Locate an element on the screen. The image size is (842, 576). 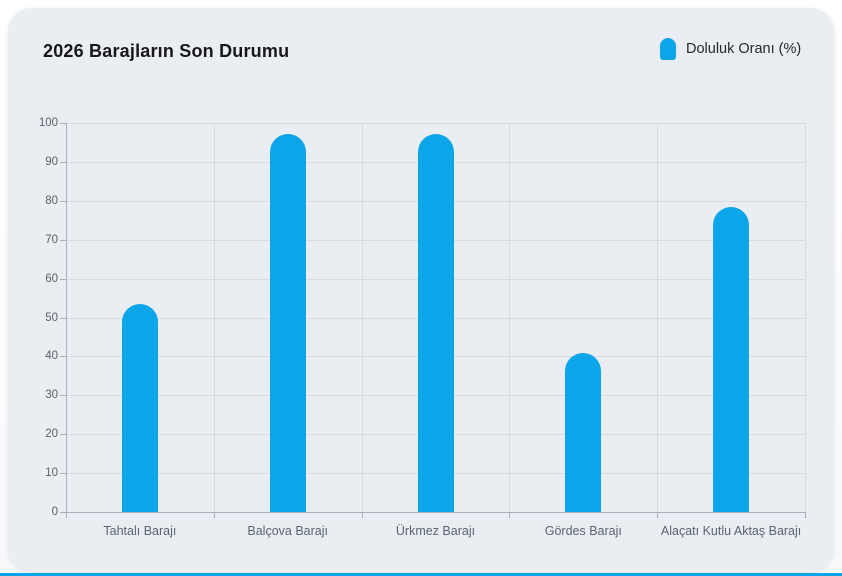
legend-bar-icon is located at coordinates (668, 49).